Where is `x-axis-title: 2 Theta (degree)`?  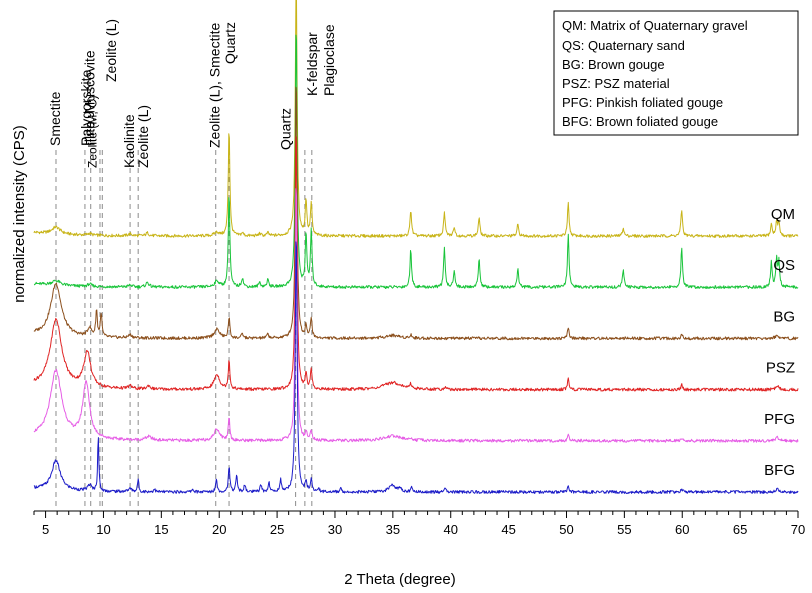 x-axis-title: 2 Theta (degree) is located at coordinates (399, 579).